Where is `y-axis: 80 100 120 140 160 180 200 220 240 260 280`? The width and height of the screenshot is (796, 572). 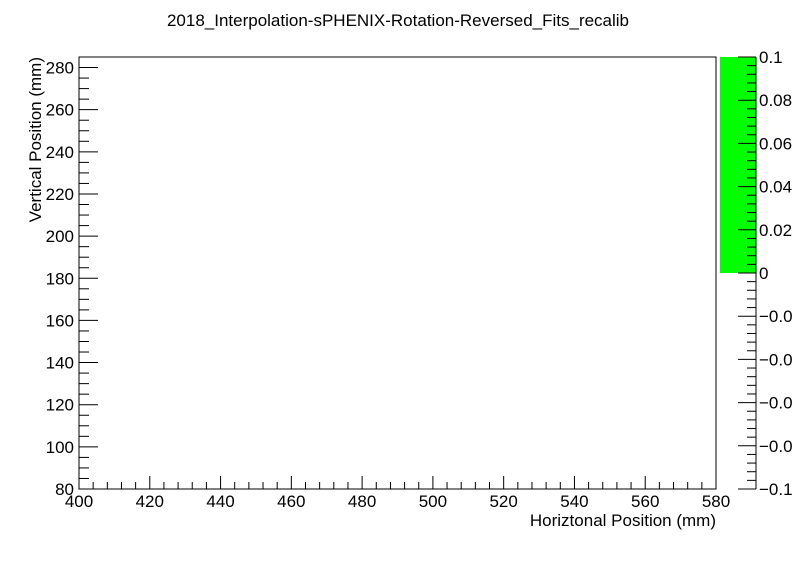
y-axis: 80 100 120 140 160 180 200 220 240 260 280 is located at coordinates (72, 277).